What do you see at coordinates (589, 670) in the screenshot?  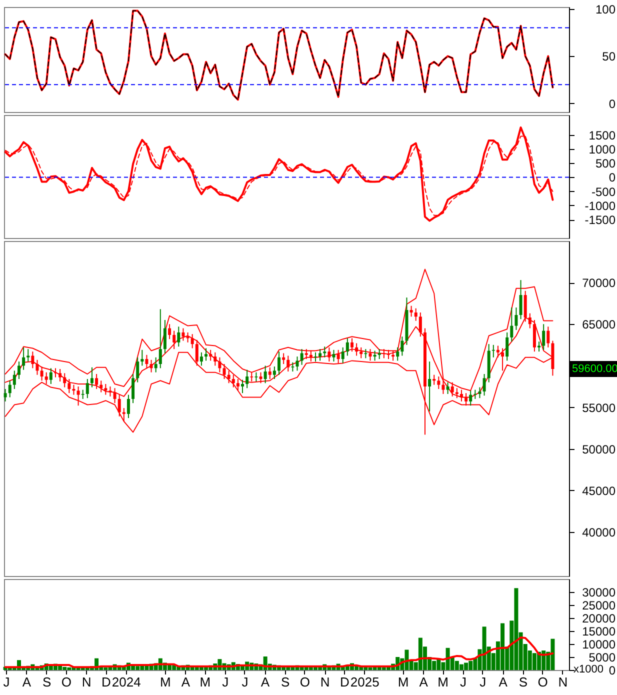 I see `y-axis-title: x1000` at bounding box center [589, 670].